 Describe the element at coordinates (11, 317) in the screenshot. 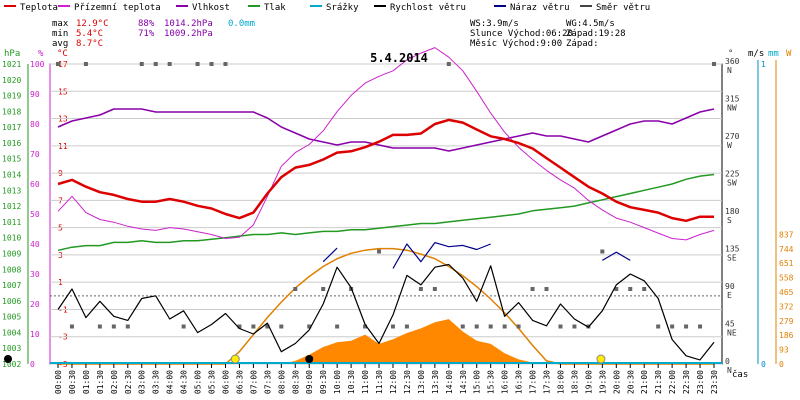

I see `press-tick-label: 1005` at that location.